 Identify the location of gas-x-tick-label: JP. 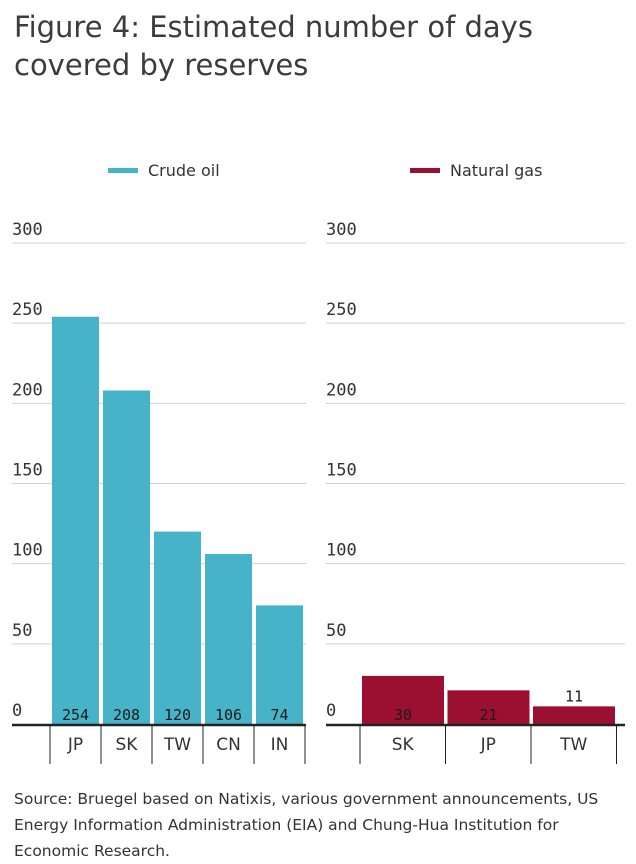
(488, 745).